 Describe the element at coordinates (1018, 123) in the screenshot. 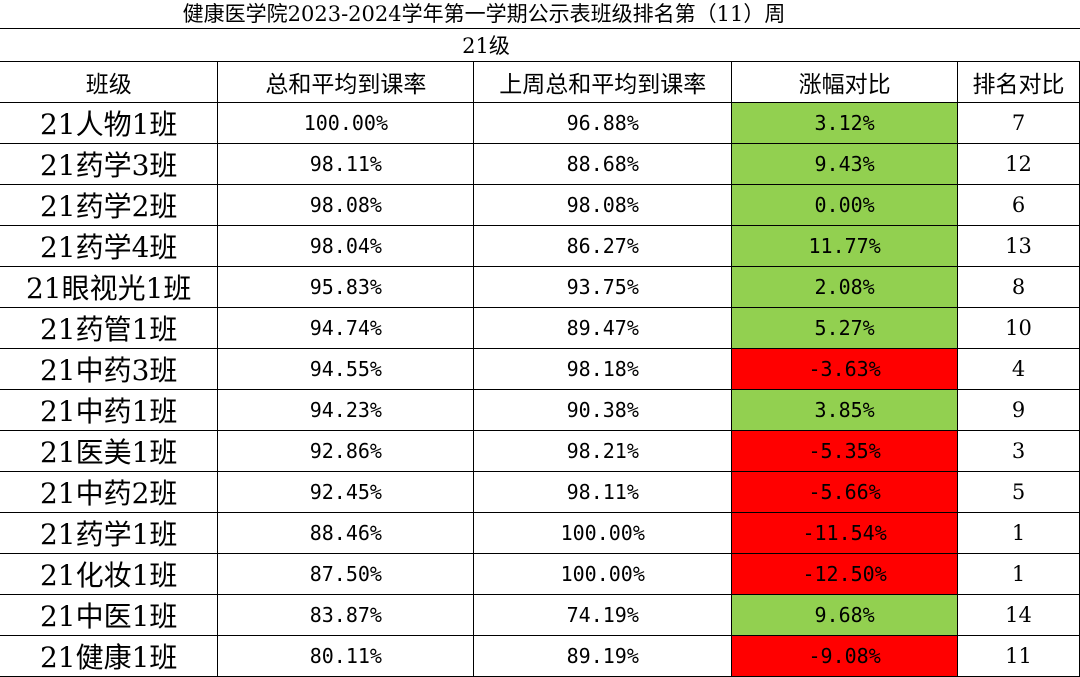

I see `rank-cell: 7` at that location.